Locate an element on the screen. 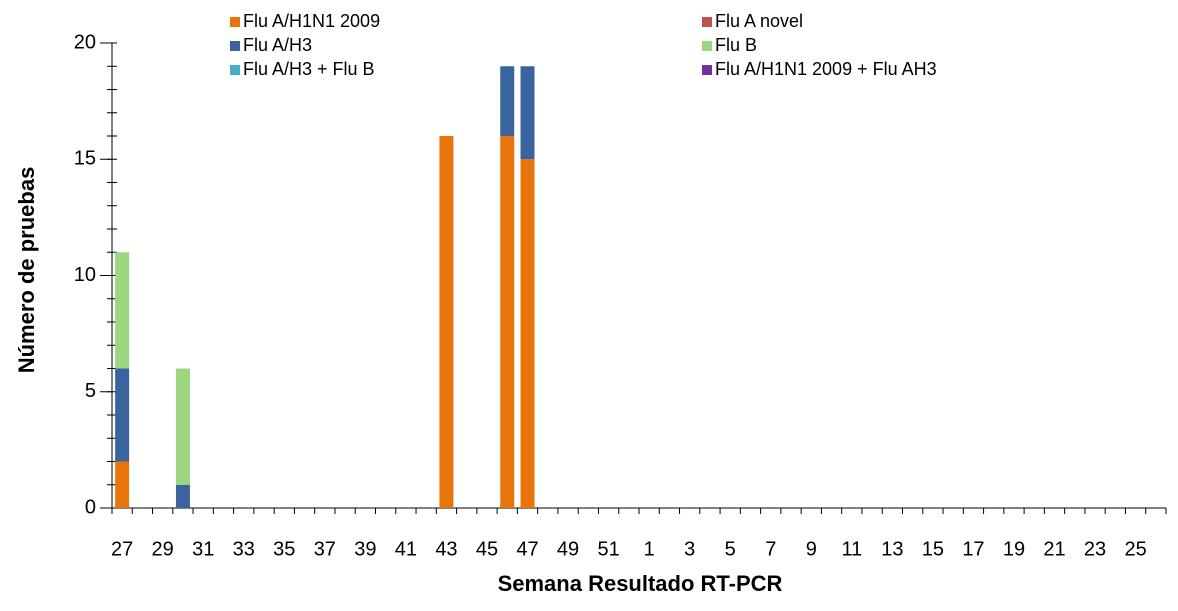 This screenshot has width=1178, height=611. x-tick-label: 11 is located at coordinates (851, 549).